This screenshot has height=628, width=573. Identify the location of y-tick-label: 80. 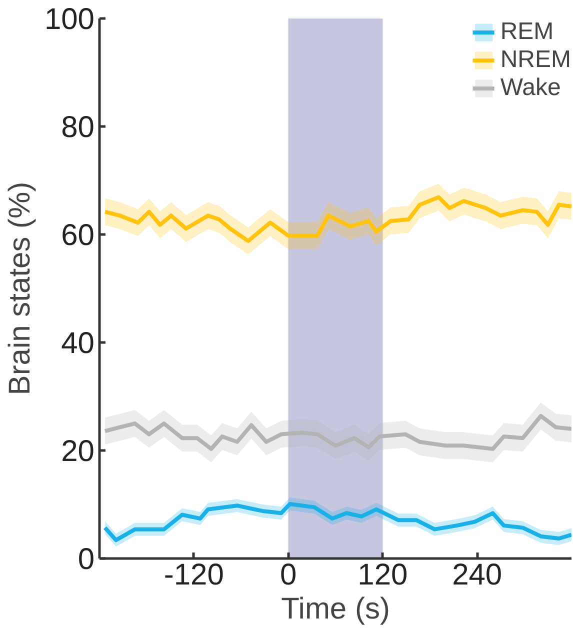
(78, 127).